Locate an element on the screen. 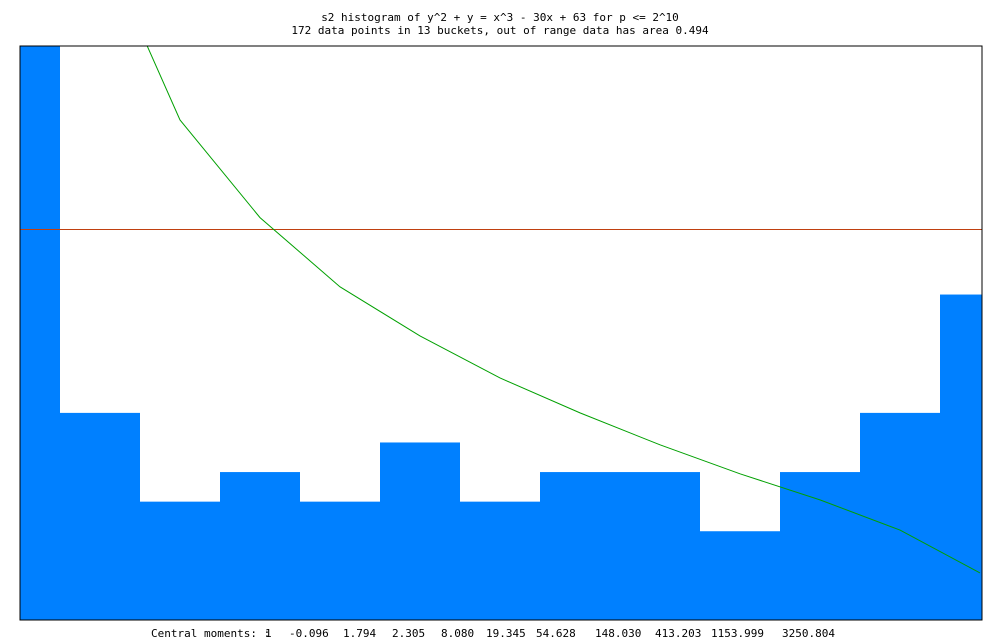 The height and width of the screenshot is (644, 1000). moment-value: 148.030 is located at coordinates (618, 633).